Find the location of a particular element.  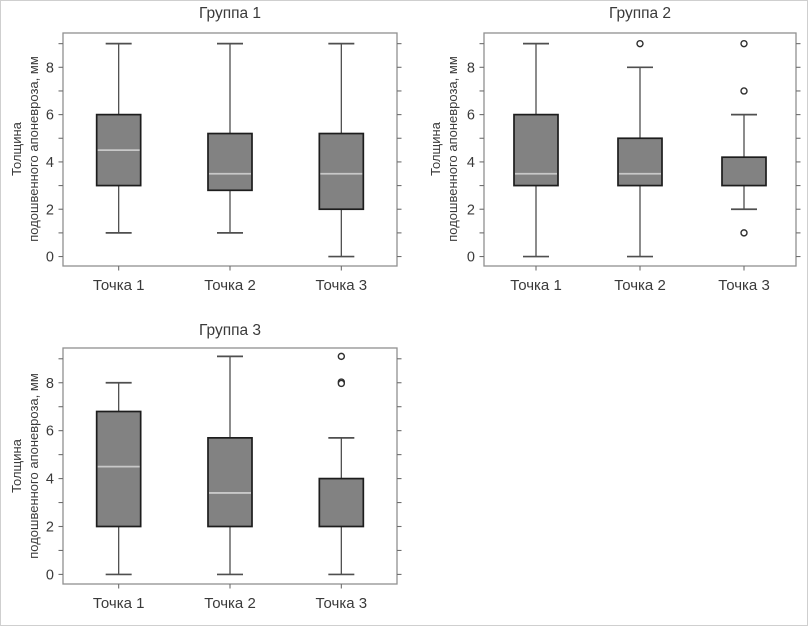

chart-title-group-2: Группа 2 is located at coordinates (640, 13).